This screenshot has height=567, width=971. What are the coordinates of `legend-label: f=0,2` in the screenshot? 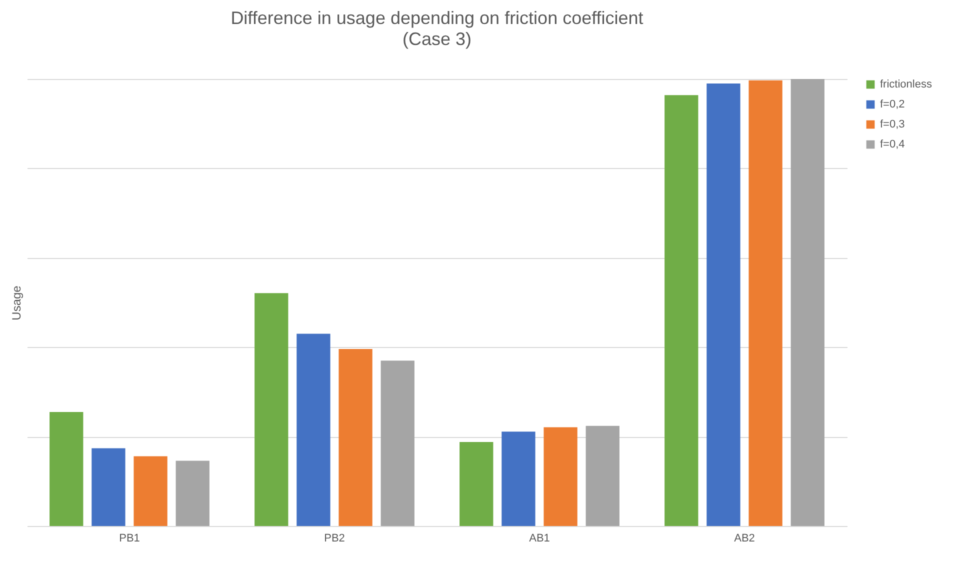 It's located at (892, 104).